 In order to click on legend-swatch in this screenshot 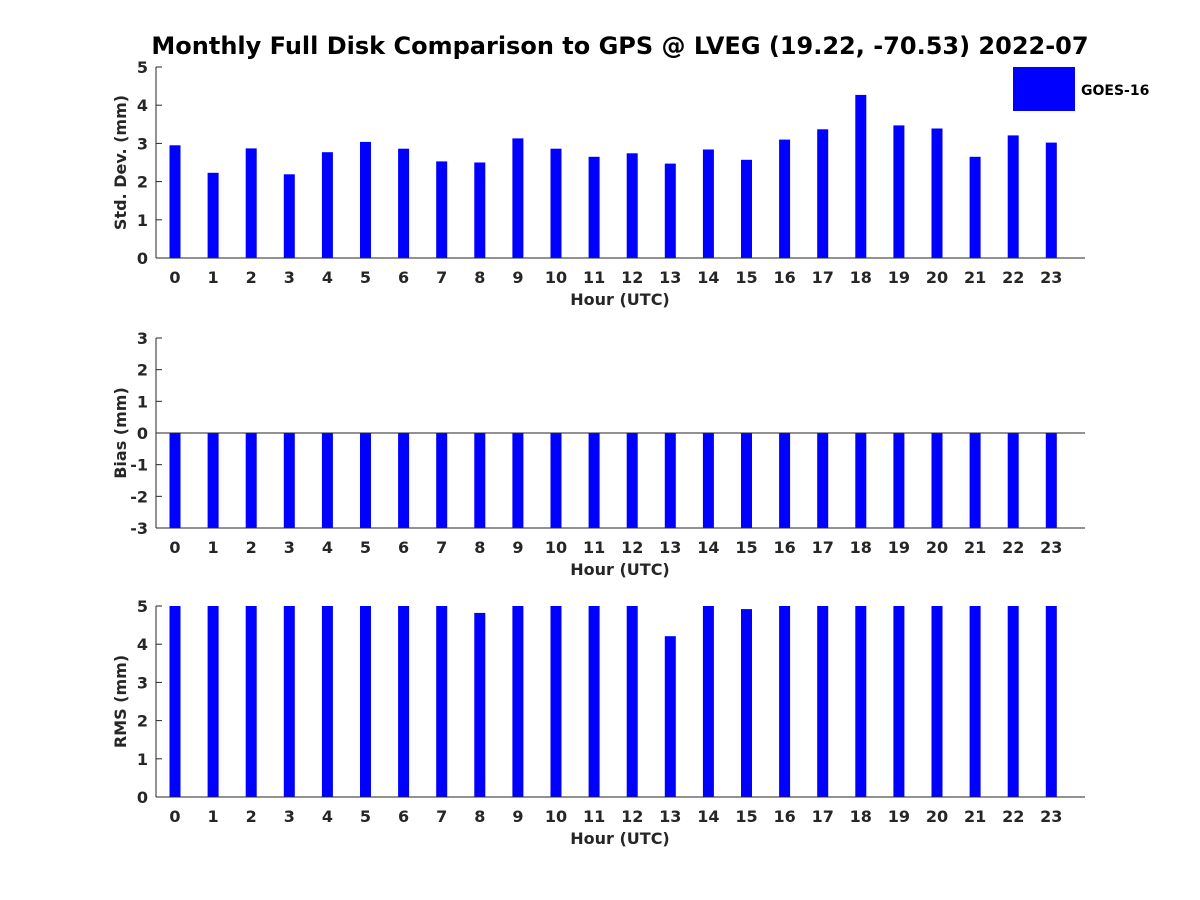, I will do `click(1044, 89)`.